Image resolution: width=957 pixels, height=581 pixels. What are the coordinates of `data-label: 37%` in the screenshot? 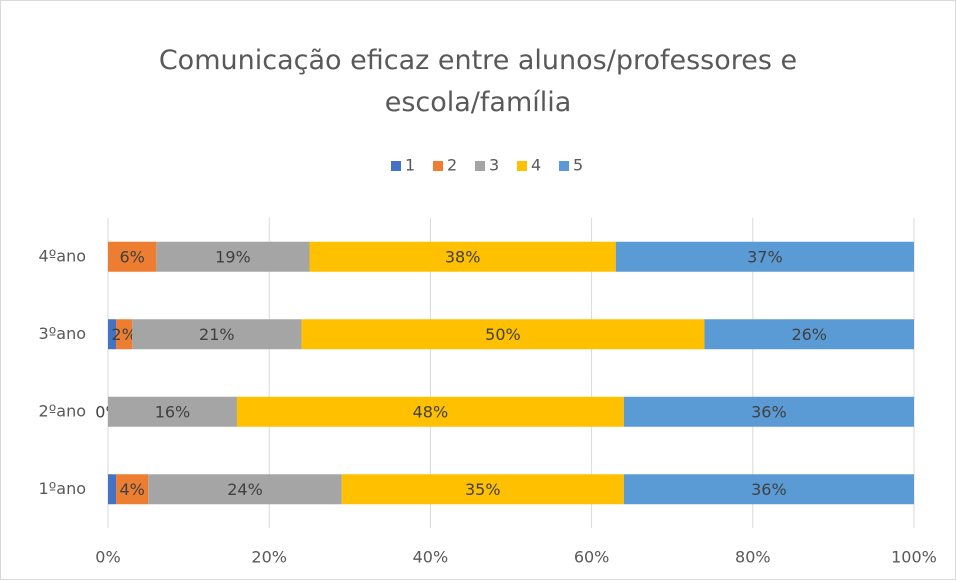 It's located at (765, 256).